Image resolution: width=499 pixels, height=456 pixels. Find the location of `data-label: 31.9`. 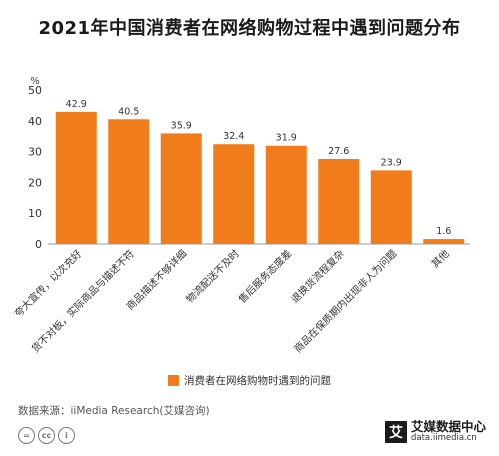

data-label: 31.9 is located at coordinates (286, 138).